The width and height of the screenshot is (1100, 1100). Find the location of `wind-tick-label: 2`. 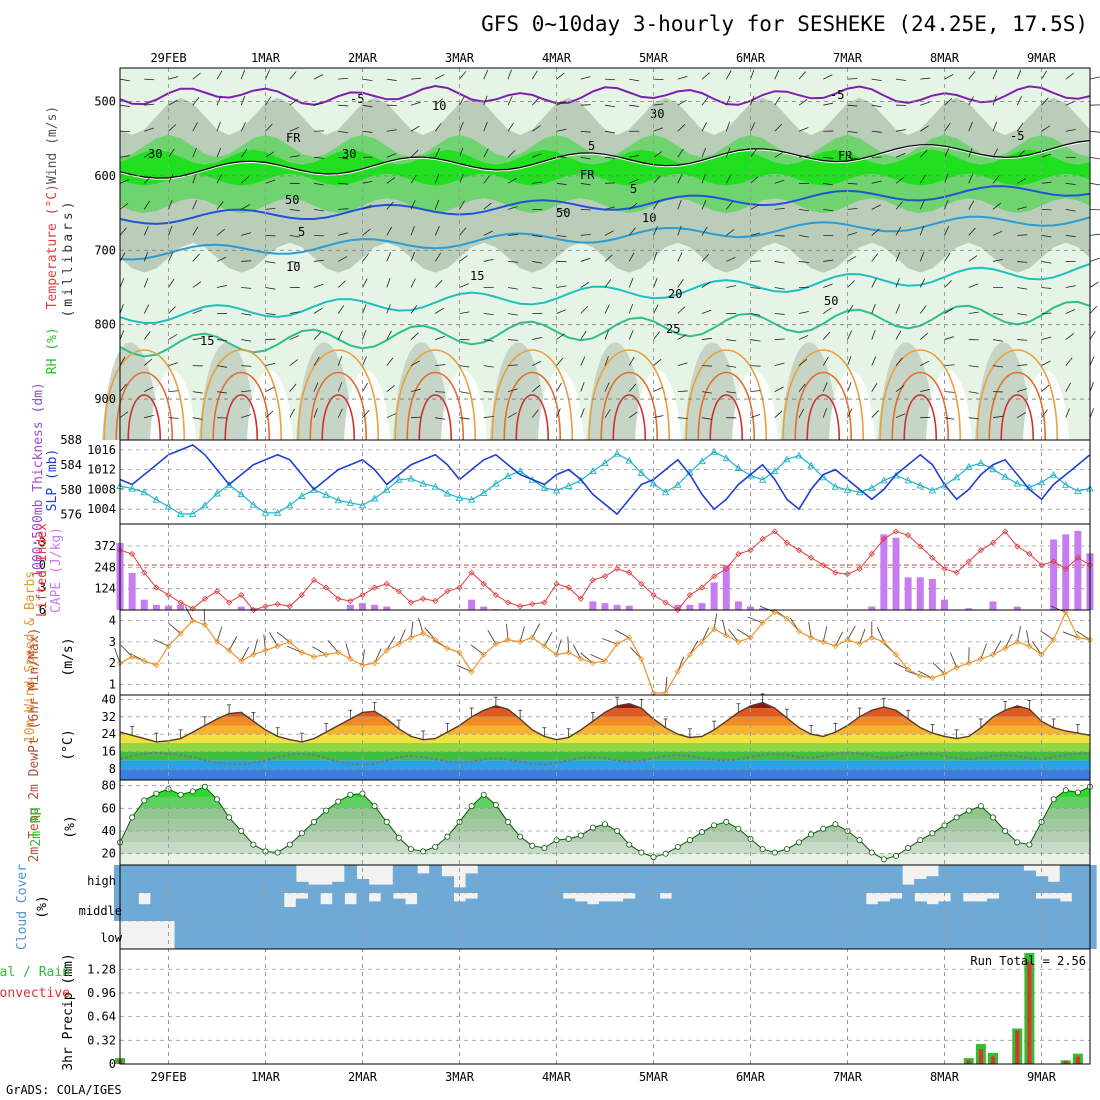

wind-tick-label: 2 is located at coordinates (112, 663).